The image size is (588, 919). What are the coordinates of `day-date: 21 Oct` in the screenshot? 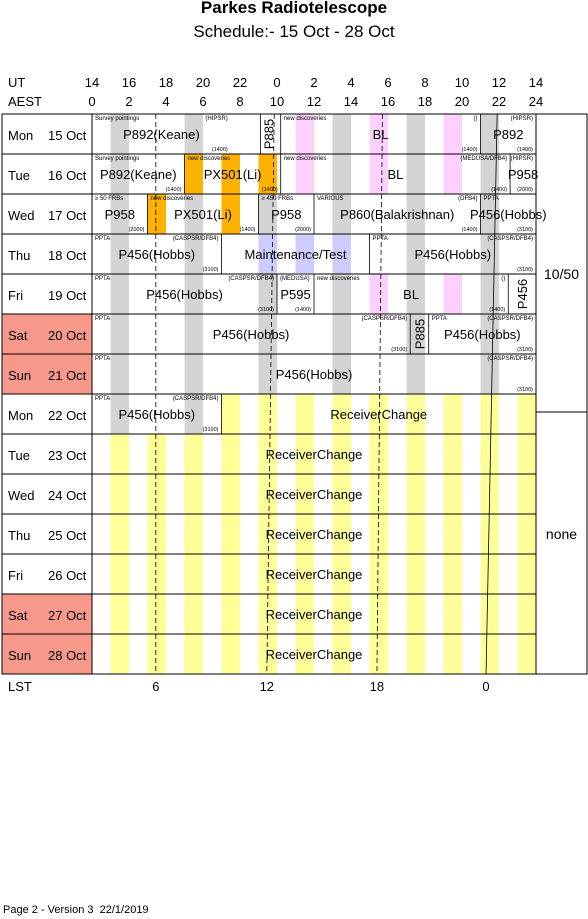 It's located at (67, 375).